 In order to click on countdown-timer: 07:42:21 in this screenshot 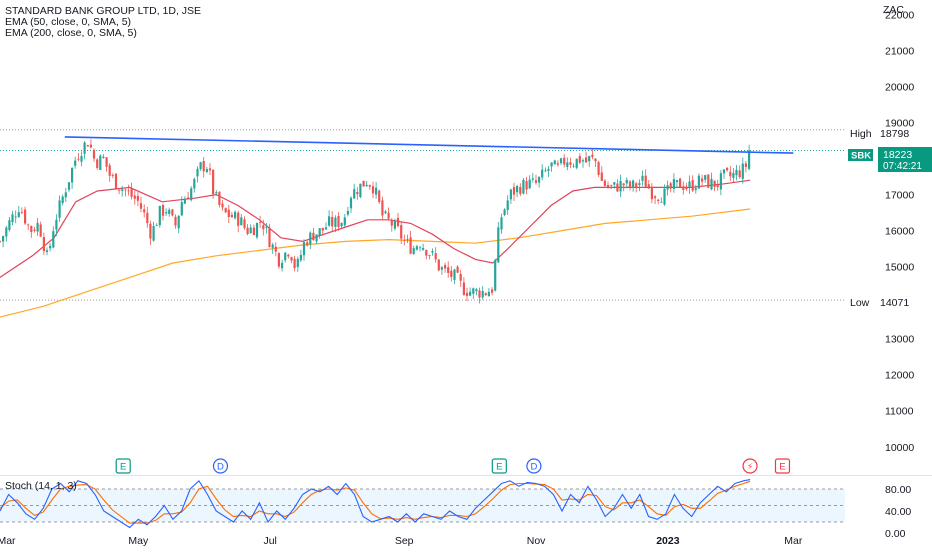, I will do `click(902, 166)`.